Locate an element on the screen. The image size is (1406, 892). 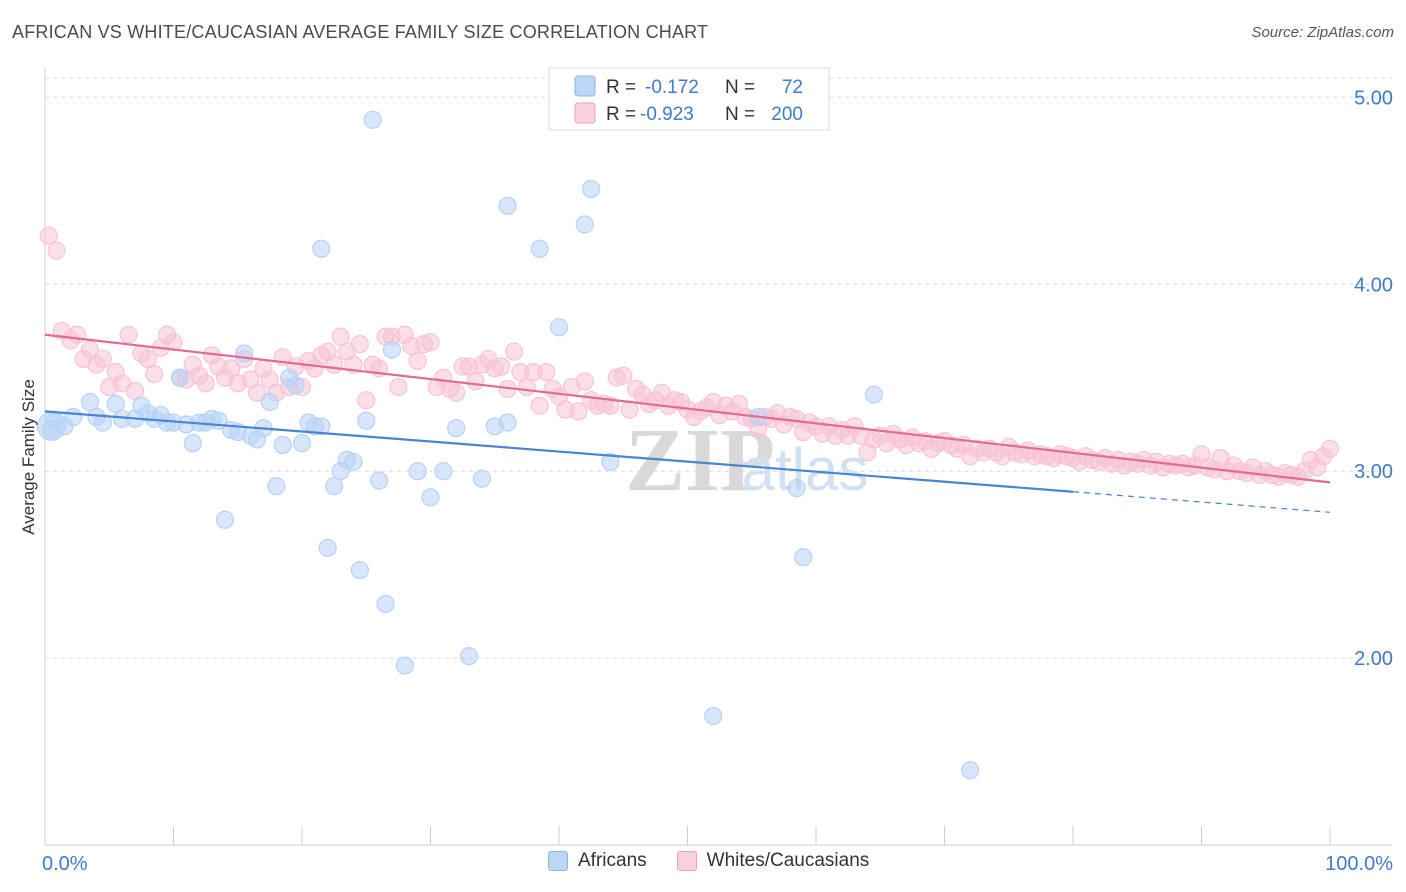
watermark-atlas: atlas is located at coordinates (805, 469).